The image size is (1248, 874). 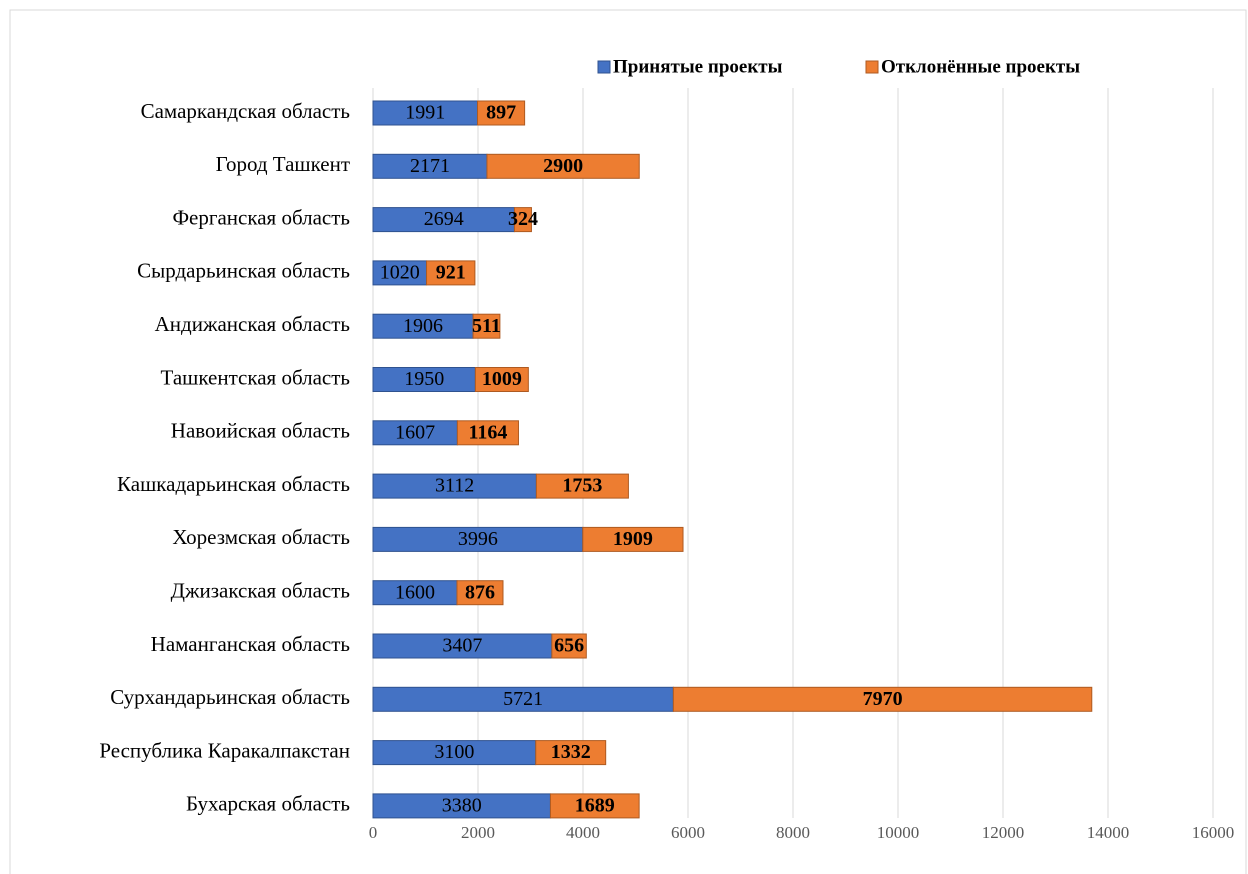 What do you see at coordinates (252, 324) in the screenshot?
I see `y-tick-label: Андижанская область` at bounding box center [252, 324].